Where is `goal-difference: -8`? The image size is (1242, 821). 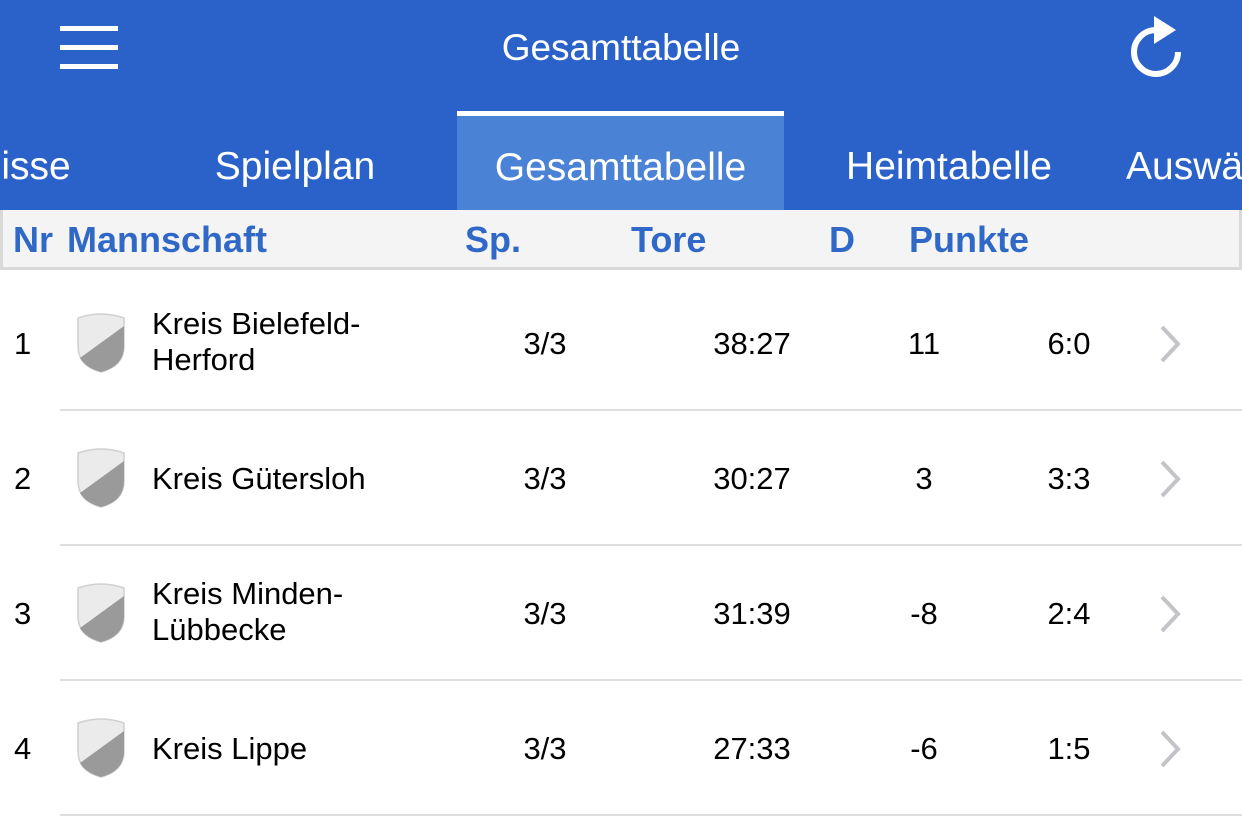 goal-difference: -8 is located at coordinates (924, 613).